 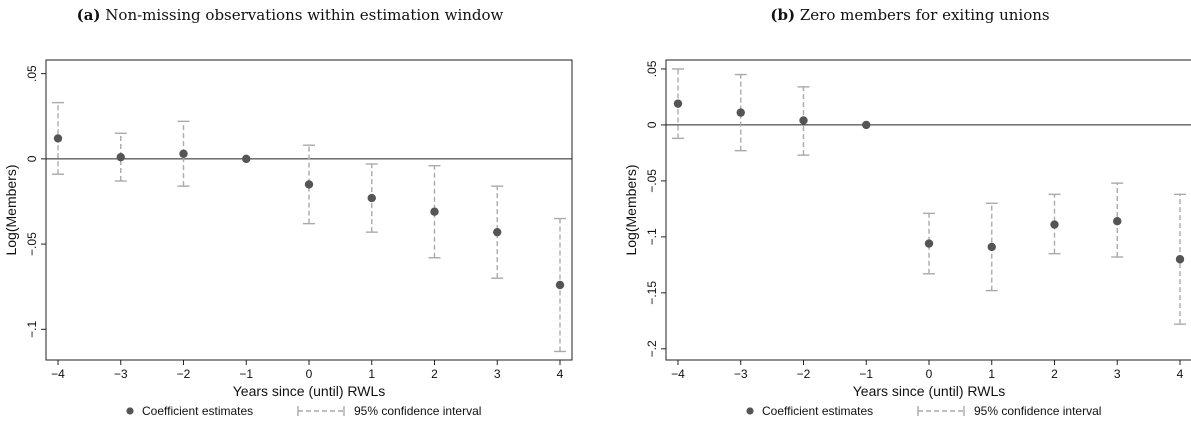 I want to click on y-tick-label: −.15, so click(x=652, y=293).